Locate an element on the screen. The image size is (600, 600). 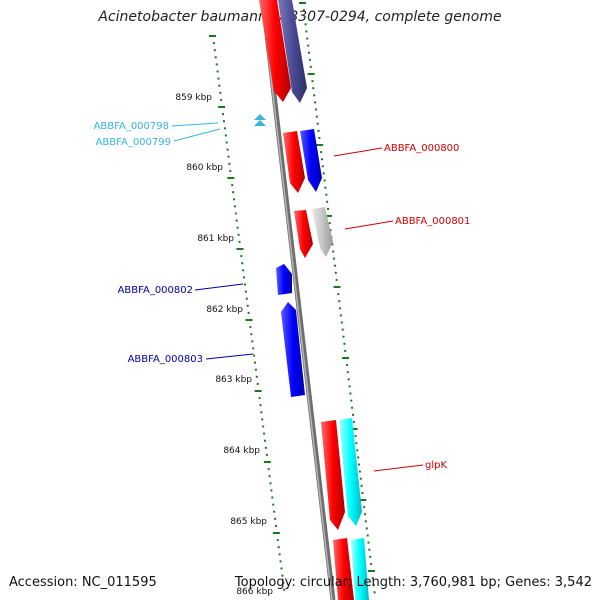
cds-feature-forward-glpk is located at coordinates (333, 475).